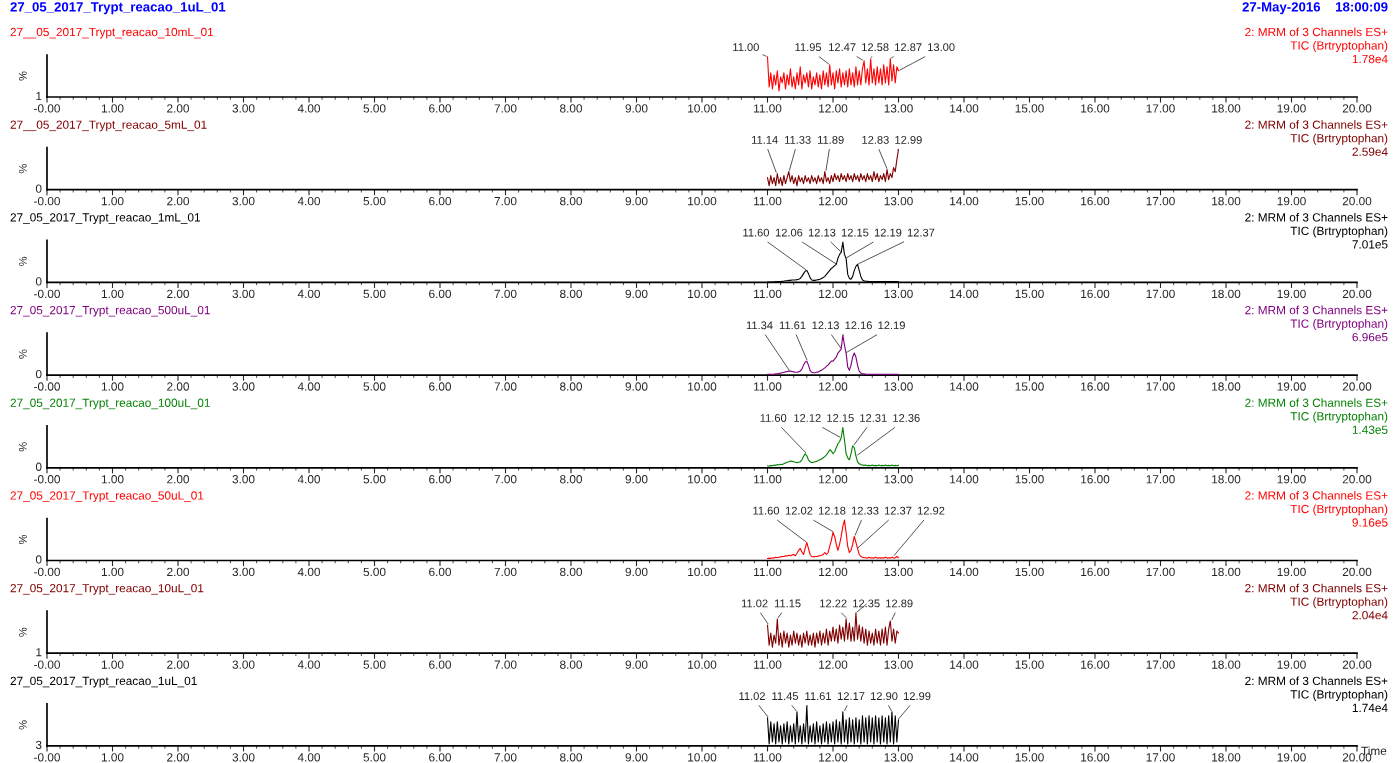  Describe the element at coordinates (1370, 615) in the screenshot. I see `annotation: 2.04e4` at that location.